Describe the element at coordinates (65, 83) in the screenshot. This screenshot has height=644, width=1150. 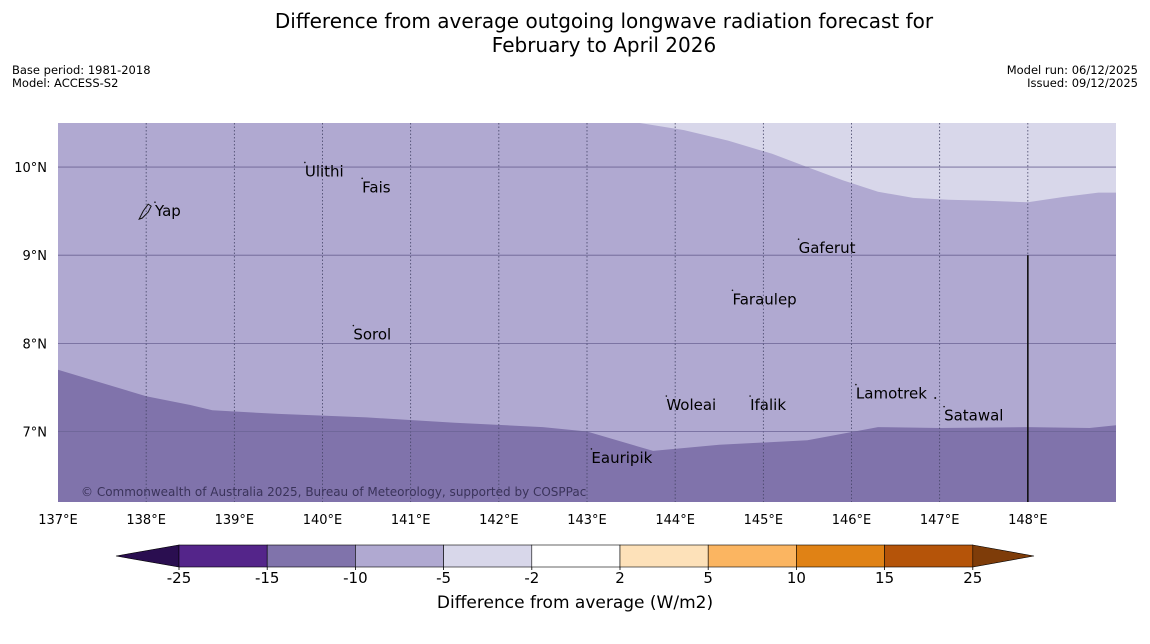
I see `model-name: Model: ACCESS-S2` at that location.